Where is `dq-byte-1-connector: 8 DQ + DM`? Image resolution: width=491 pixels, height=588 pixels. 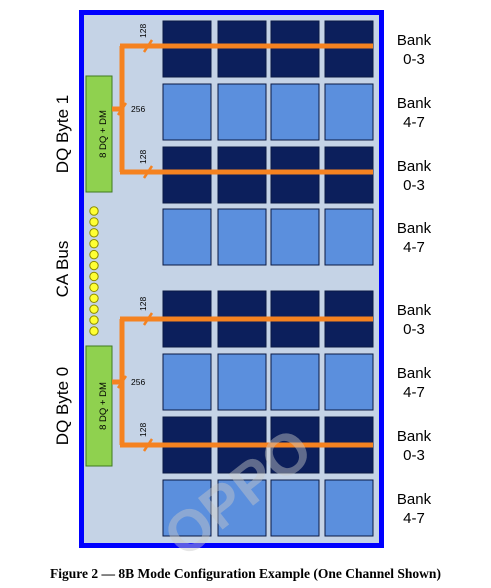
dq-byte-1-connector: 8 DQ + DM is located at coordinates (99, 134).